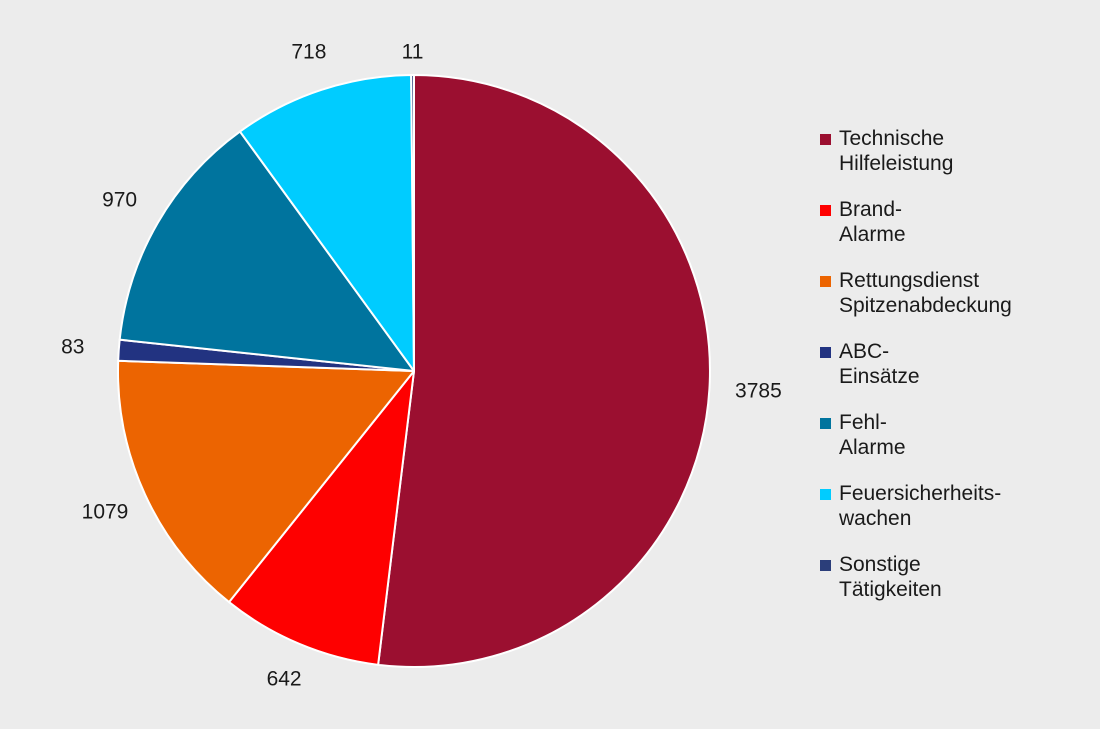  What do you see at coordinates (413, 52) in the screenshot?
I see `data-label-7: 11` at bounding box center [413, 52].